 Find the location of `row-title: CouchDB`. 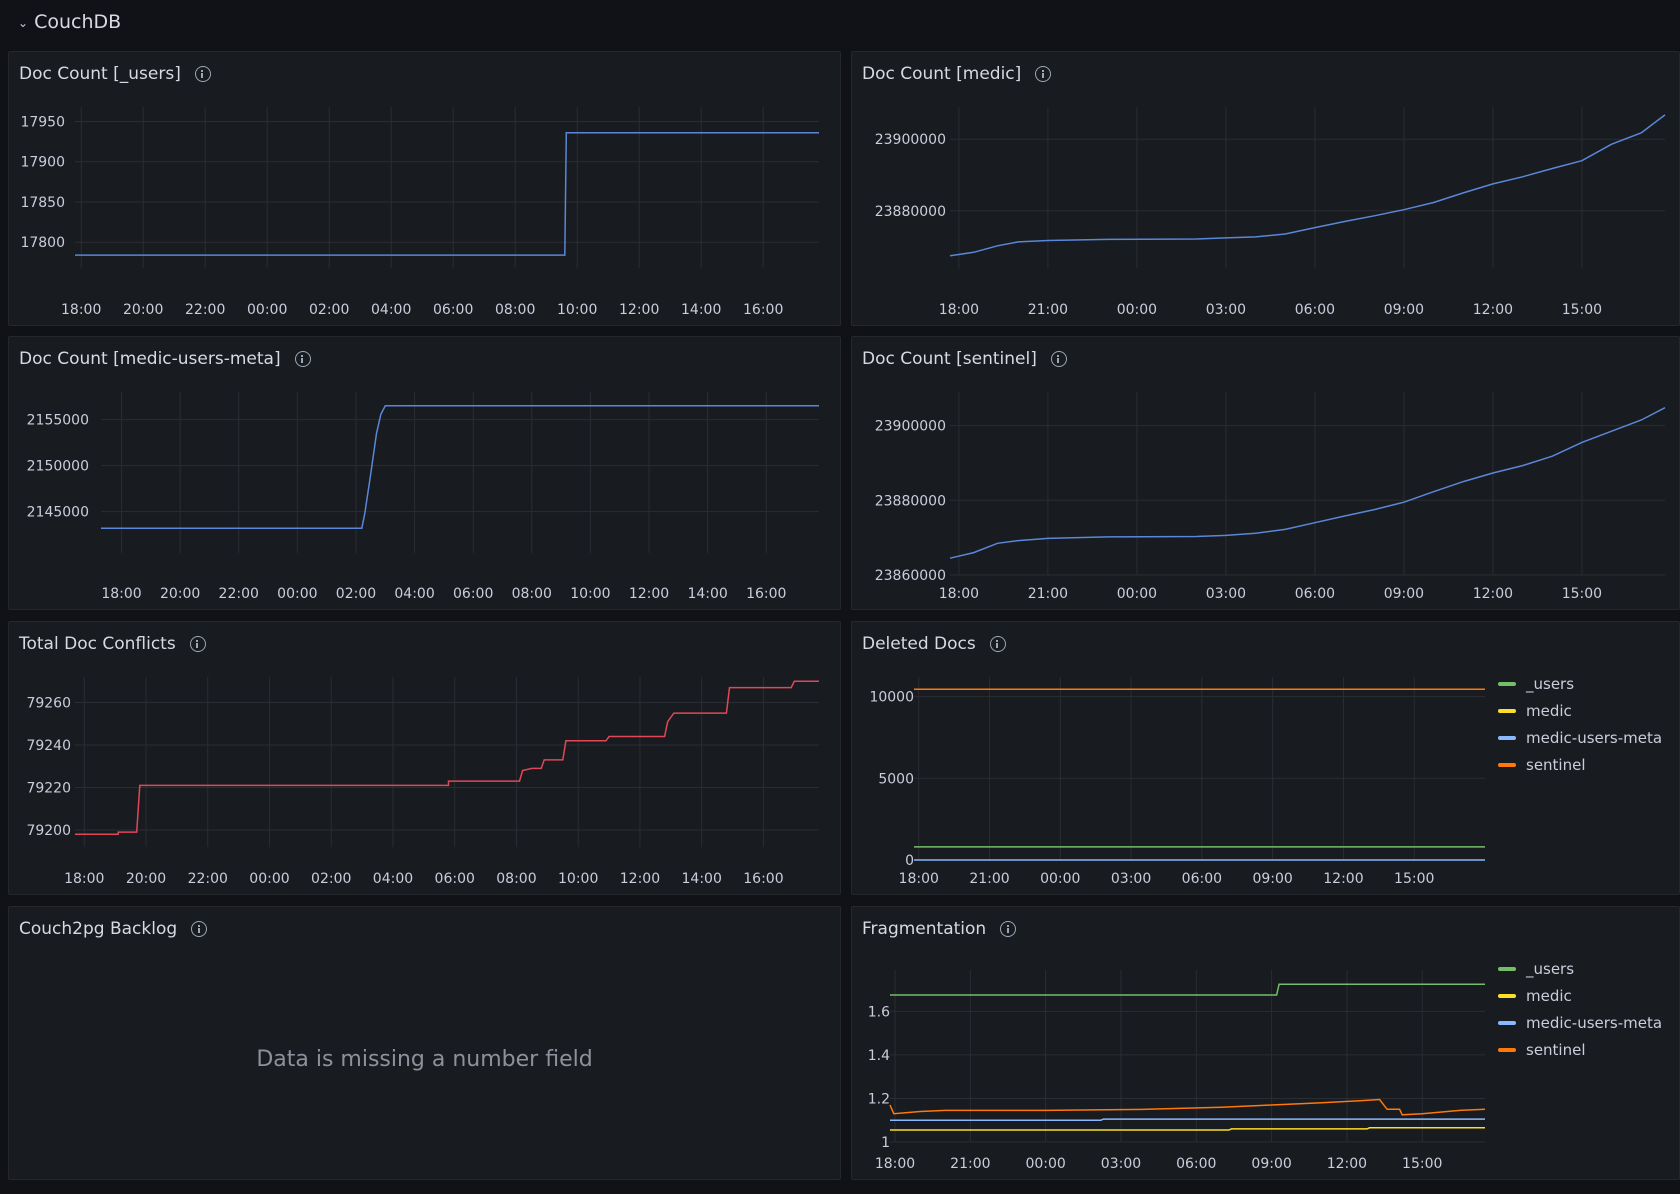

row-title: CouchDB is located at coordinates (78, 22).